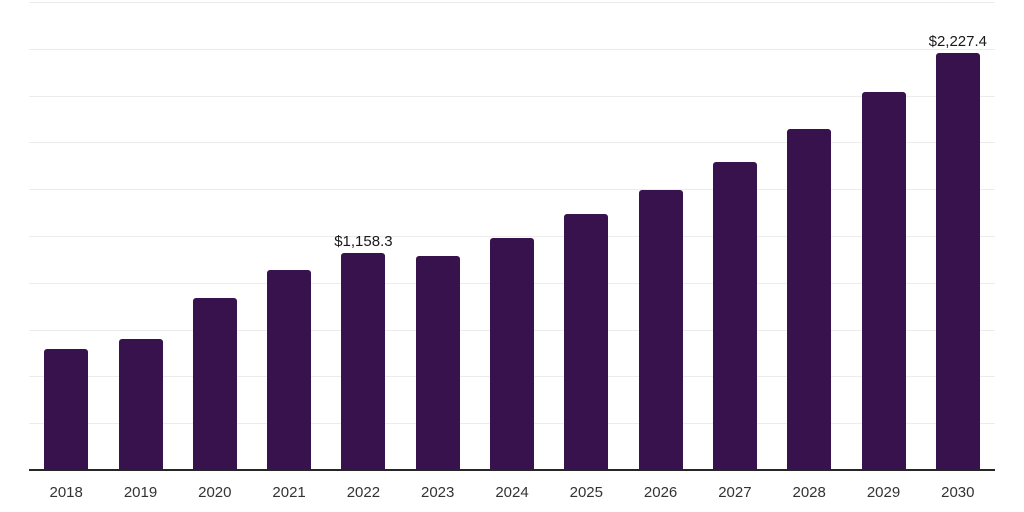  Describe the element at coordinates (289, 492) in the screenshot. I see `x-tick-label-2021: 2021` at that location.